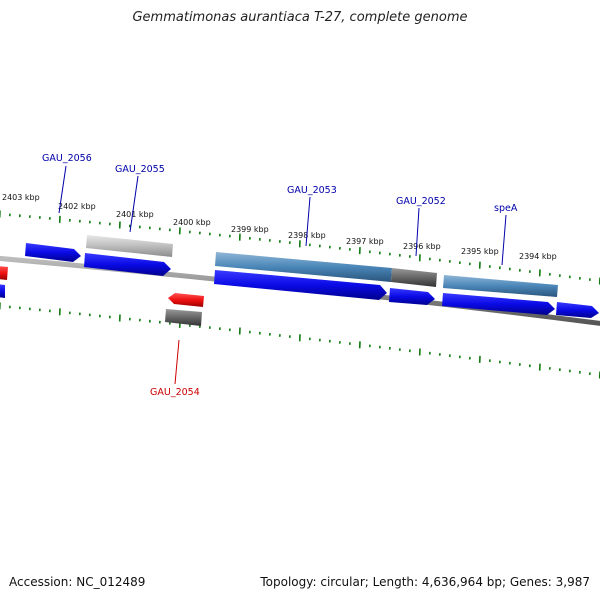 The image size is (600, 600). I want to click on cds-arrow-reverse-gau-2054, so click(186, 300).